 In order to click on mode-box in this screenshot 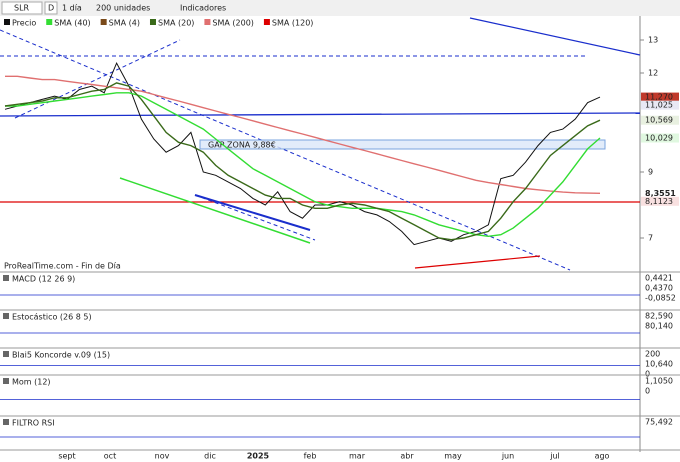, I will do `click(51, 8)`.